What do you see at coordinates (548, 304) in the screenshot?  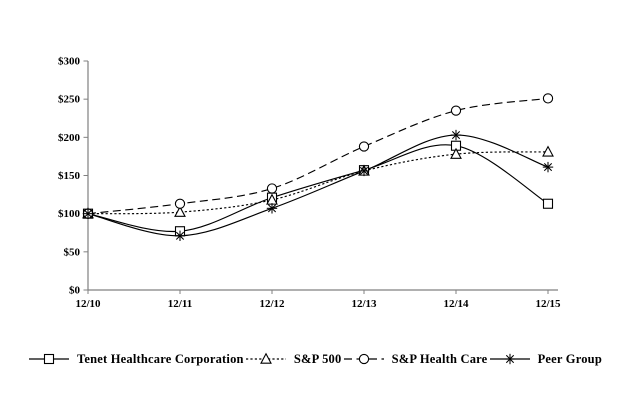 I see `x-tick-label: 12/15` at bounding box center [548, 304].